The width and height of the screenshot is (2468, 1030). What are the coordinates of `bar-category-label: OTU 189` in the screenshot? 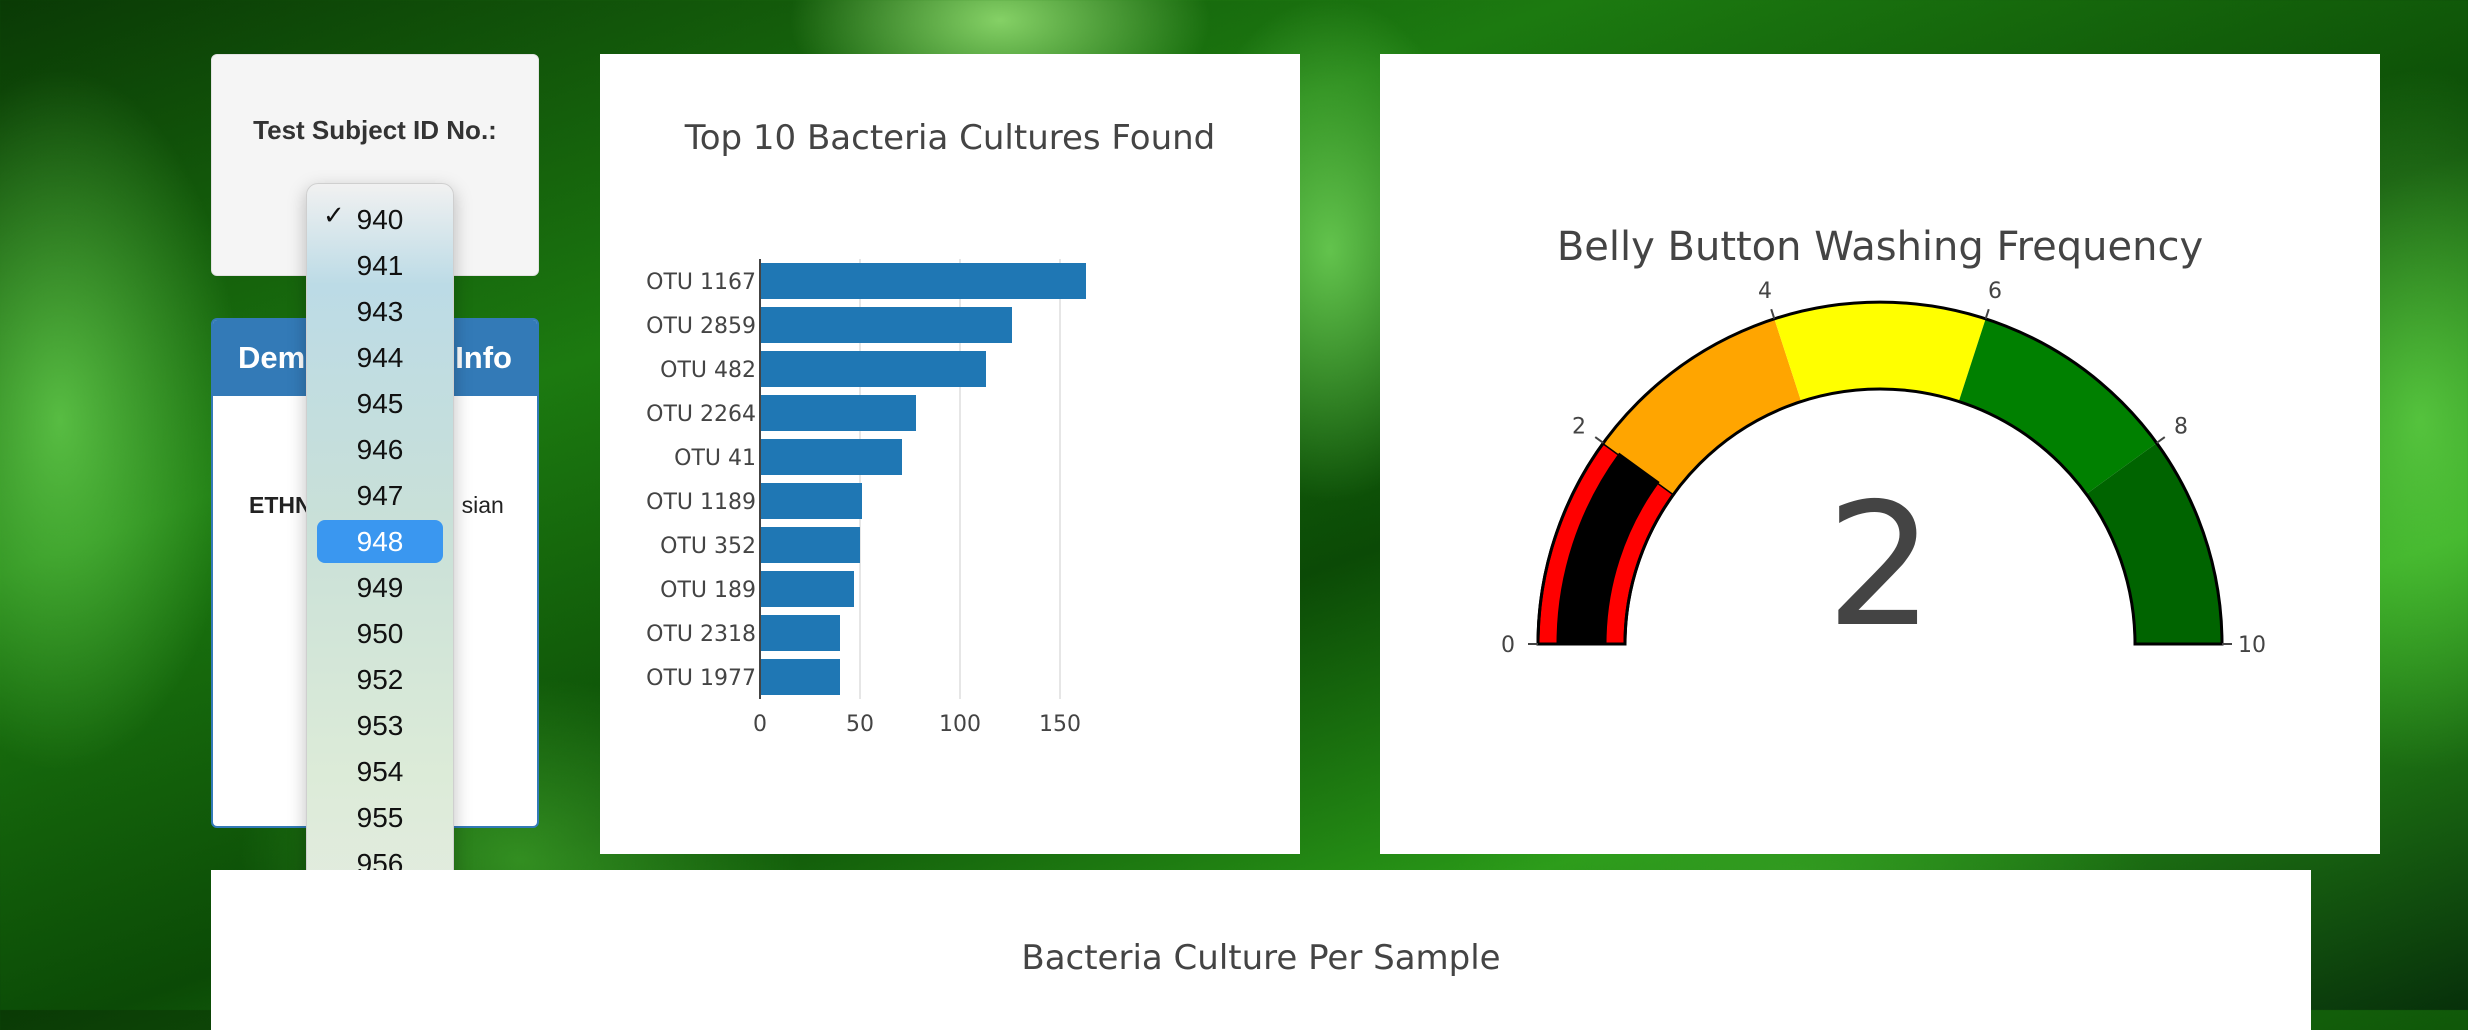 It's located at (708, 590).